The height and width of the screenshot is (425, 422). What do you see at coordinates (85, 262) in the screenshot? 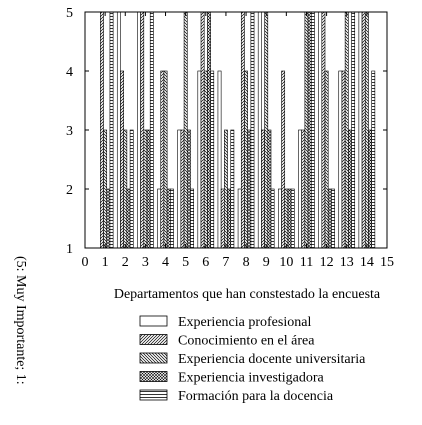
I see `x-tick-label: 0` at bounding box center [85, 262].